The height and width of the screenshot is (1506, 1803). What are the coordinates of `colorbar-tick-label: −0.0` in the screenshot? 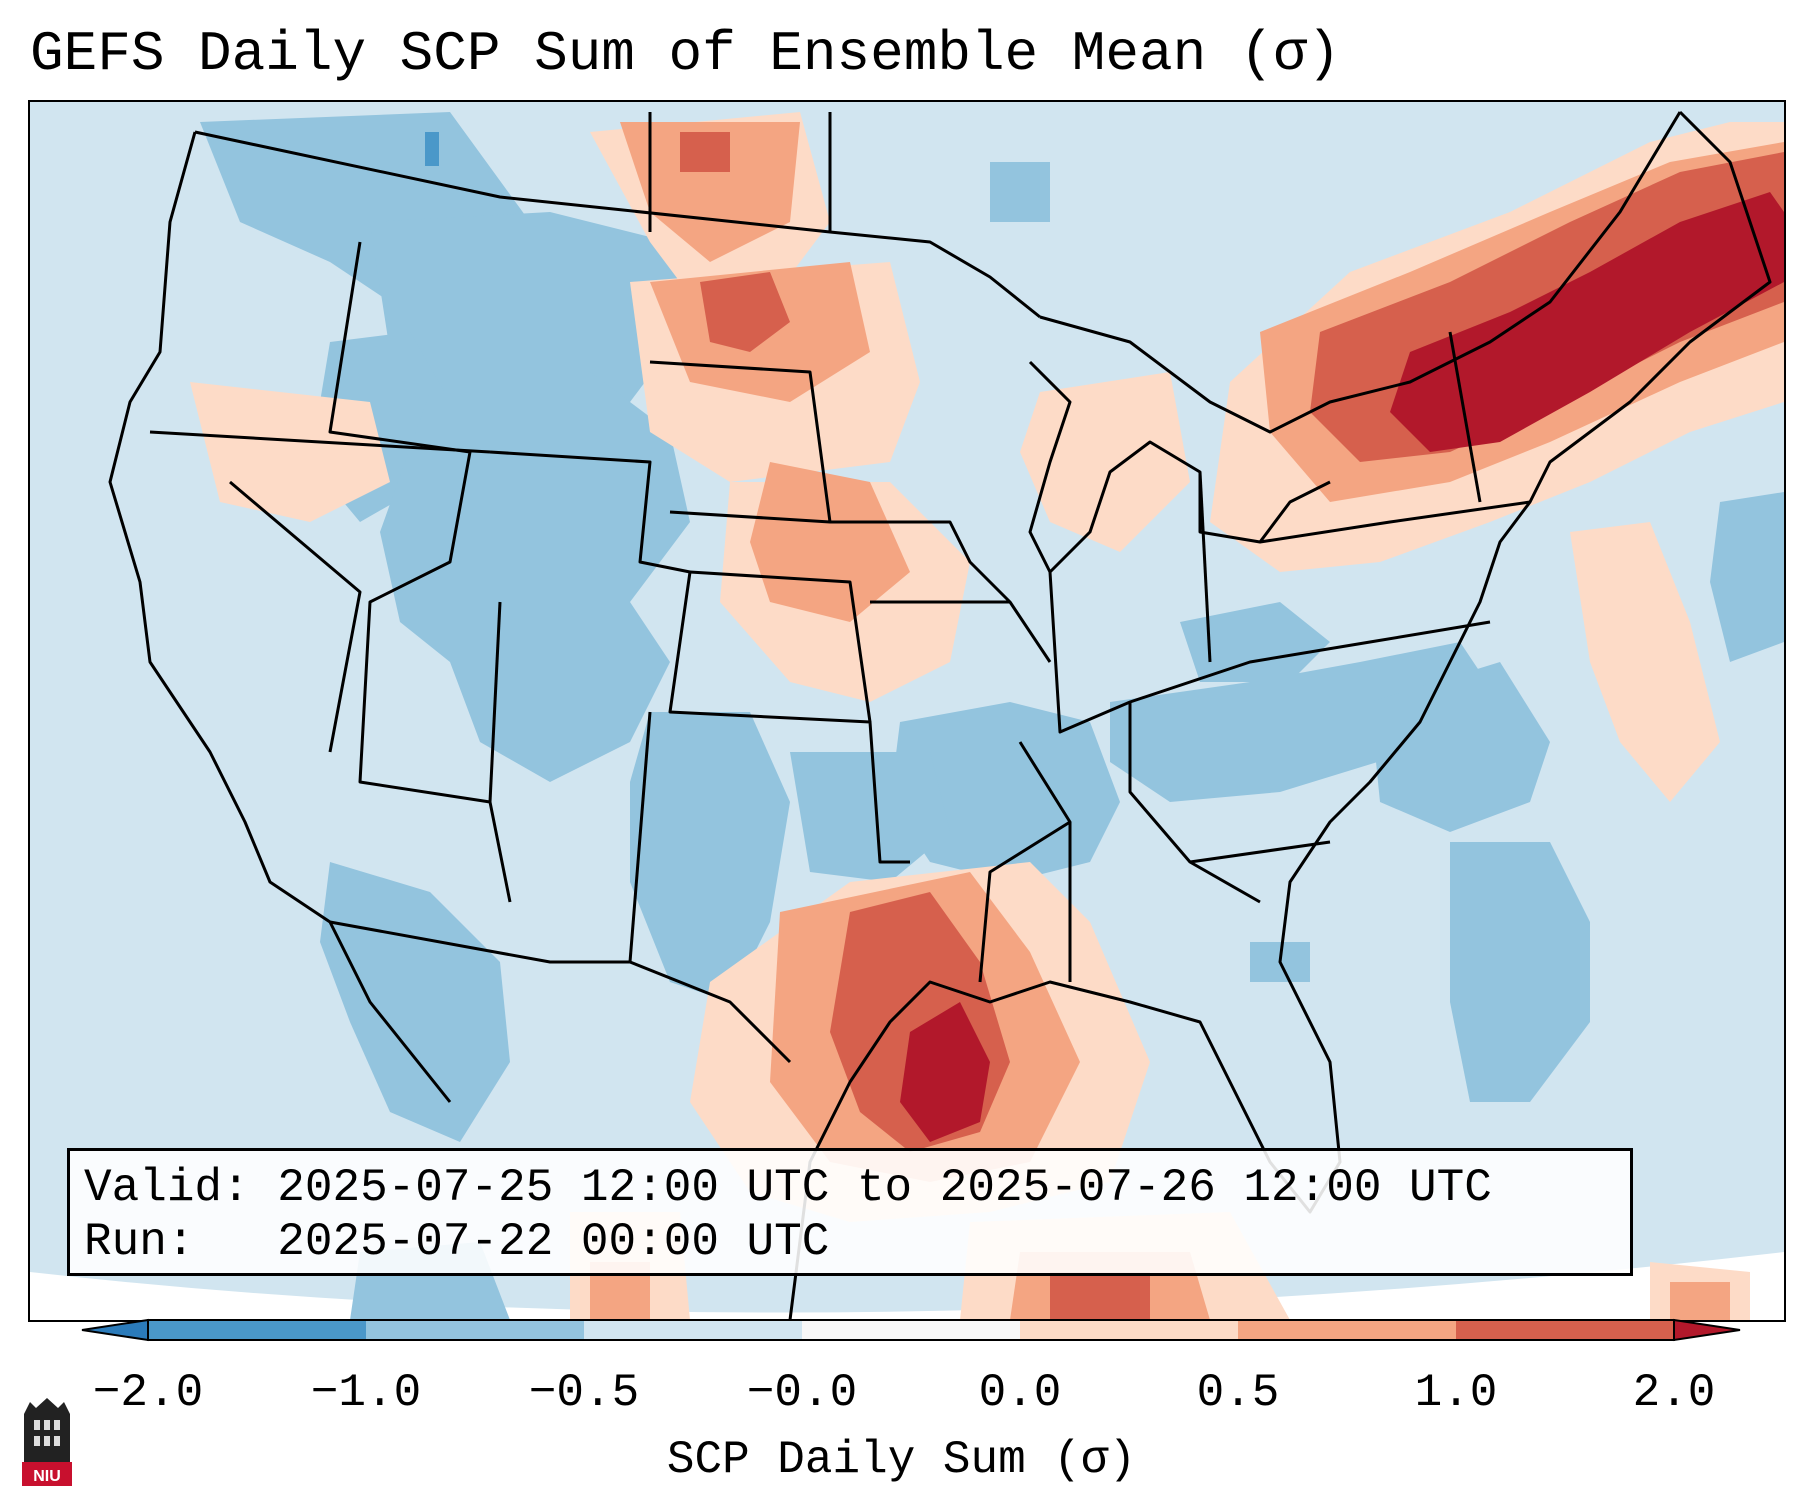 It's located at (802, 1393).